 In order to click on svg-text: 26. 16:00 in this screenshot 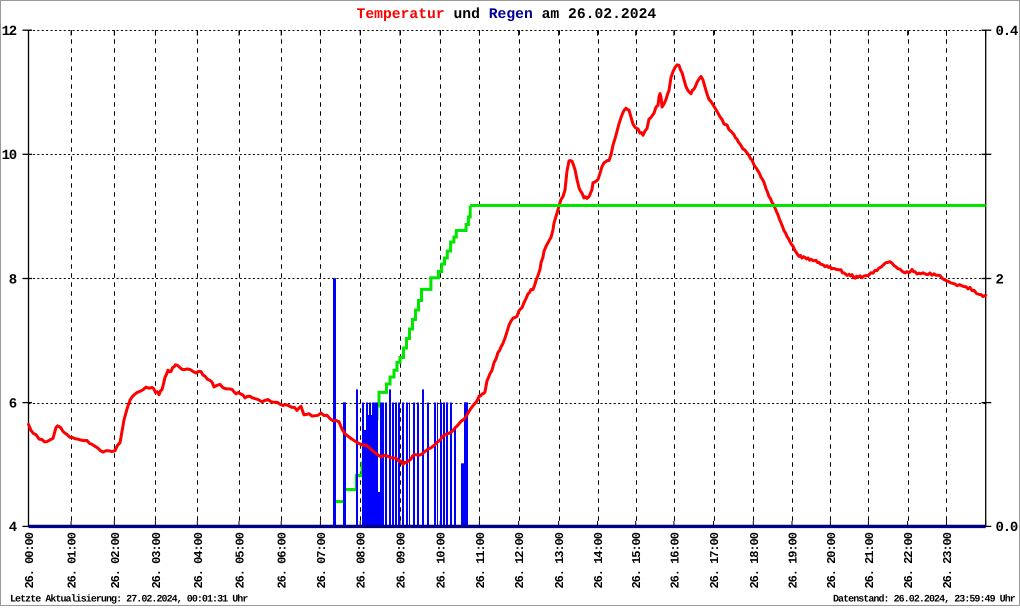, I will do `click(675, 560)`.